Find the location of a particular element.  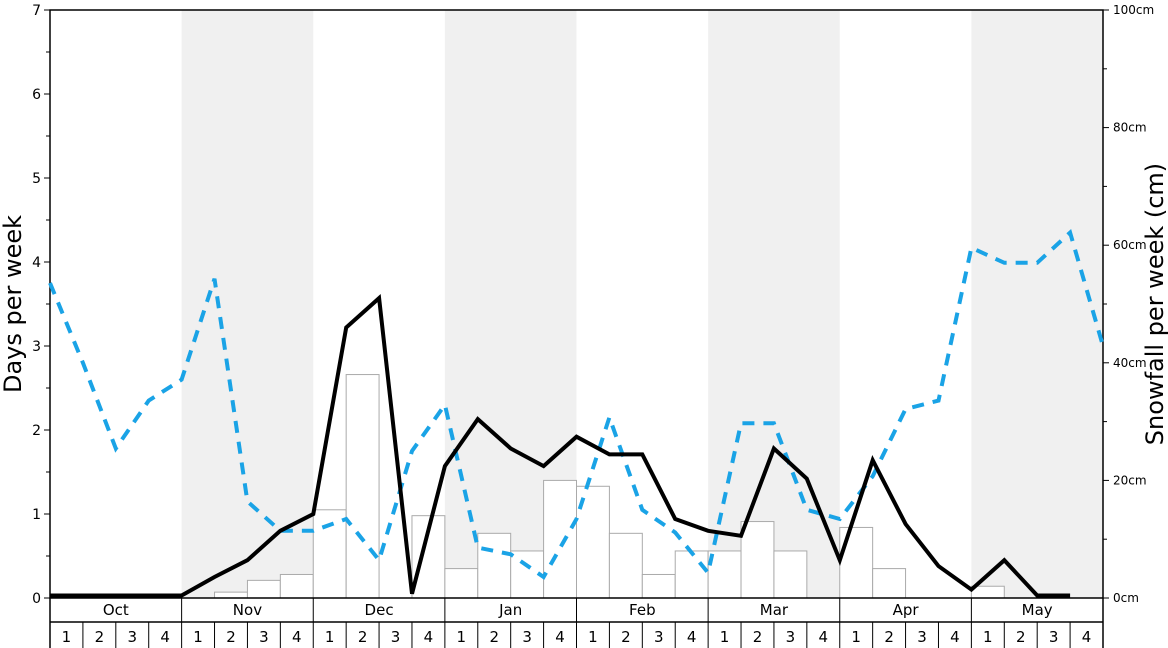

month-label-oct: Oct is located at coordinates (116, 610).